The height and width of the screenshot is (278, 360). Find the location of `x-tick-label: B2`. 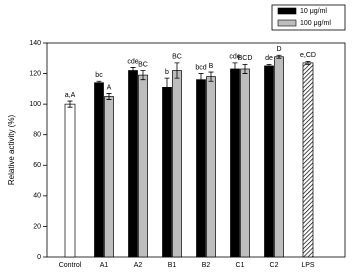

x-tick-label: B2 is located at coordinates (206, 265).